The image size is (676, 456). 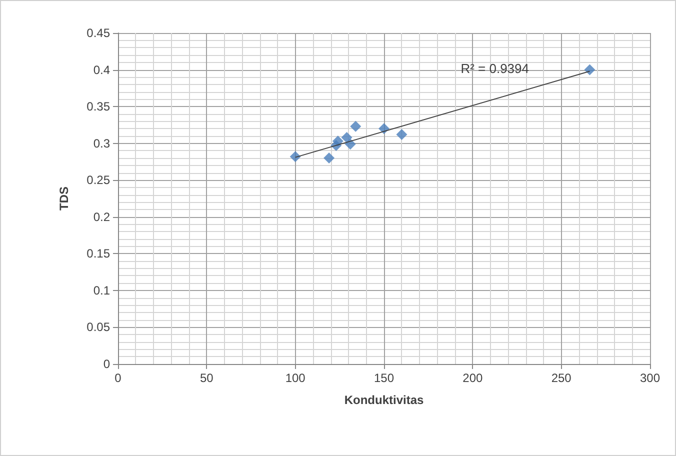 I want to click on x-tick-label: 150, so click(x=384, y=378).